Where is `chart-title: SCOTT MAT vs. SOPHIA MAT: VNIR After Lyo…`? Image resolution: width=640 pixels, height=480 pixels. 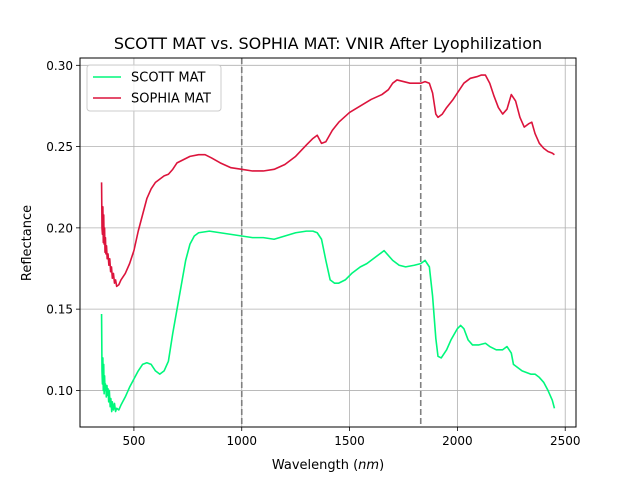 chart-title: SCOTT MAT vs. SOPHIA MAT: VNIR After Lyo… is located at coordinates (328, 43).